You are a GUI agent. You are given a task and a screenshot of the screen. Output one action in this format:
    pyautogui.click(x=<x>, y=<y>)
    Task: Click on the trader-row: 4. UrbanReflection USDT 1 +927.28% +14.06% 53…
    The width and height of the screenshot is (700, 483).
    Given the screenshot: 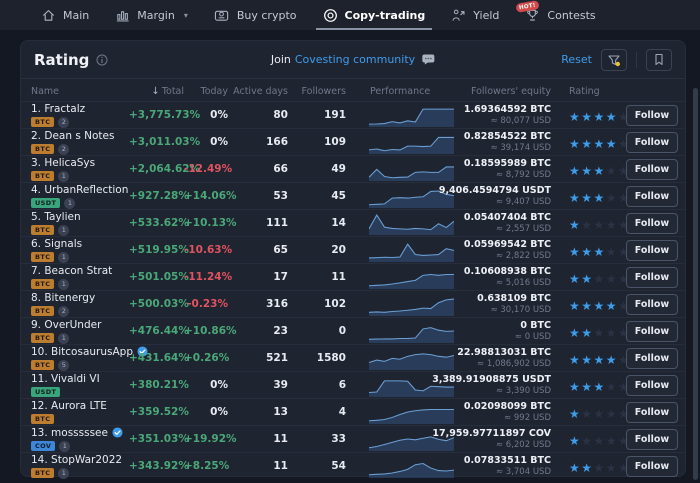 What is the action you would take?
    pyautogui.click(x=353, y=195)
    